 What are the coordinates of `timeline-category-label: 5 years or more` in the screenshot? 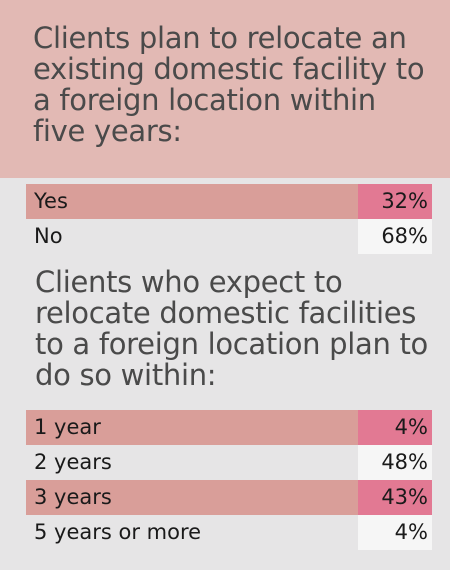 It's located at (118, 532).